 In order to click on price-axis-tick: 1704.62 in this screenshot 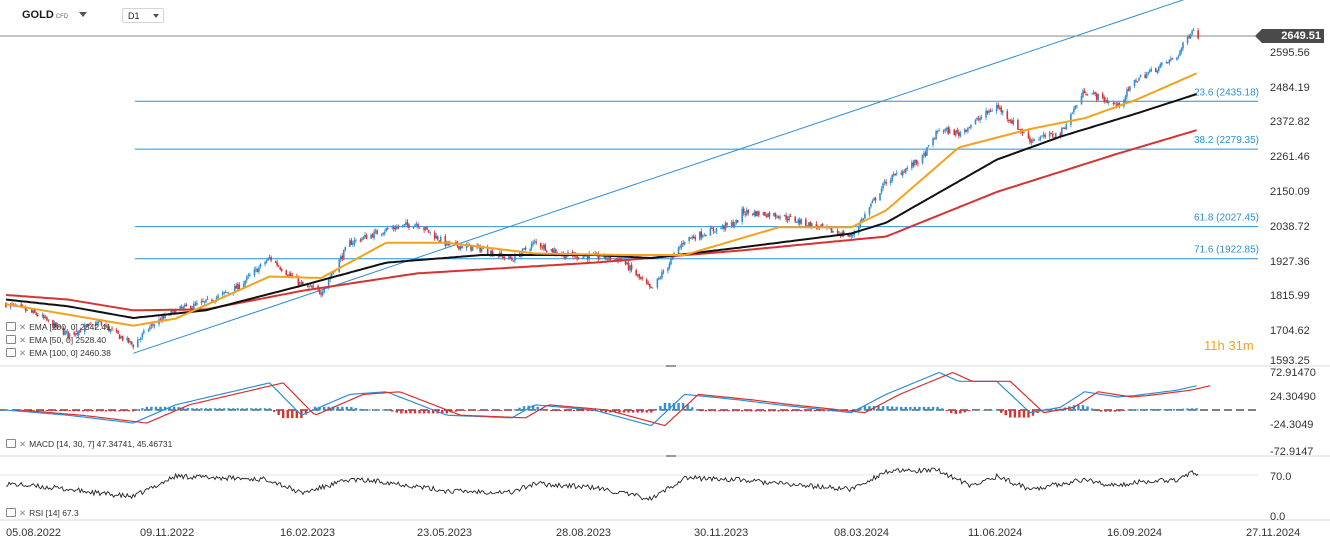, I will do `click(1290, 331)`.